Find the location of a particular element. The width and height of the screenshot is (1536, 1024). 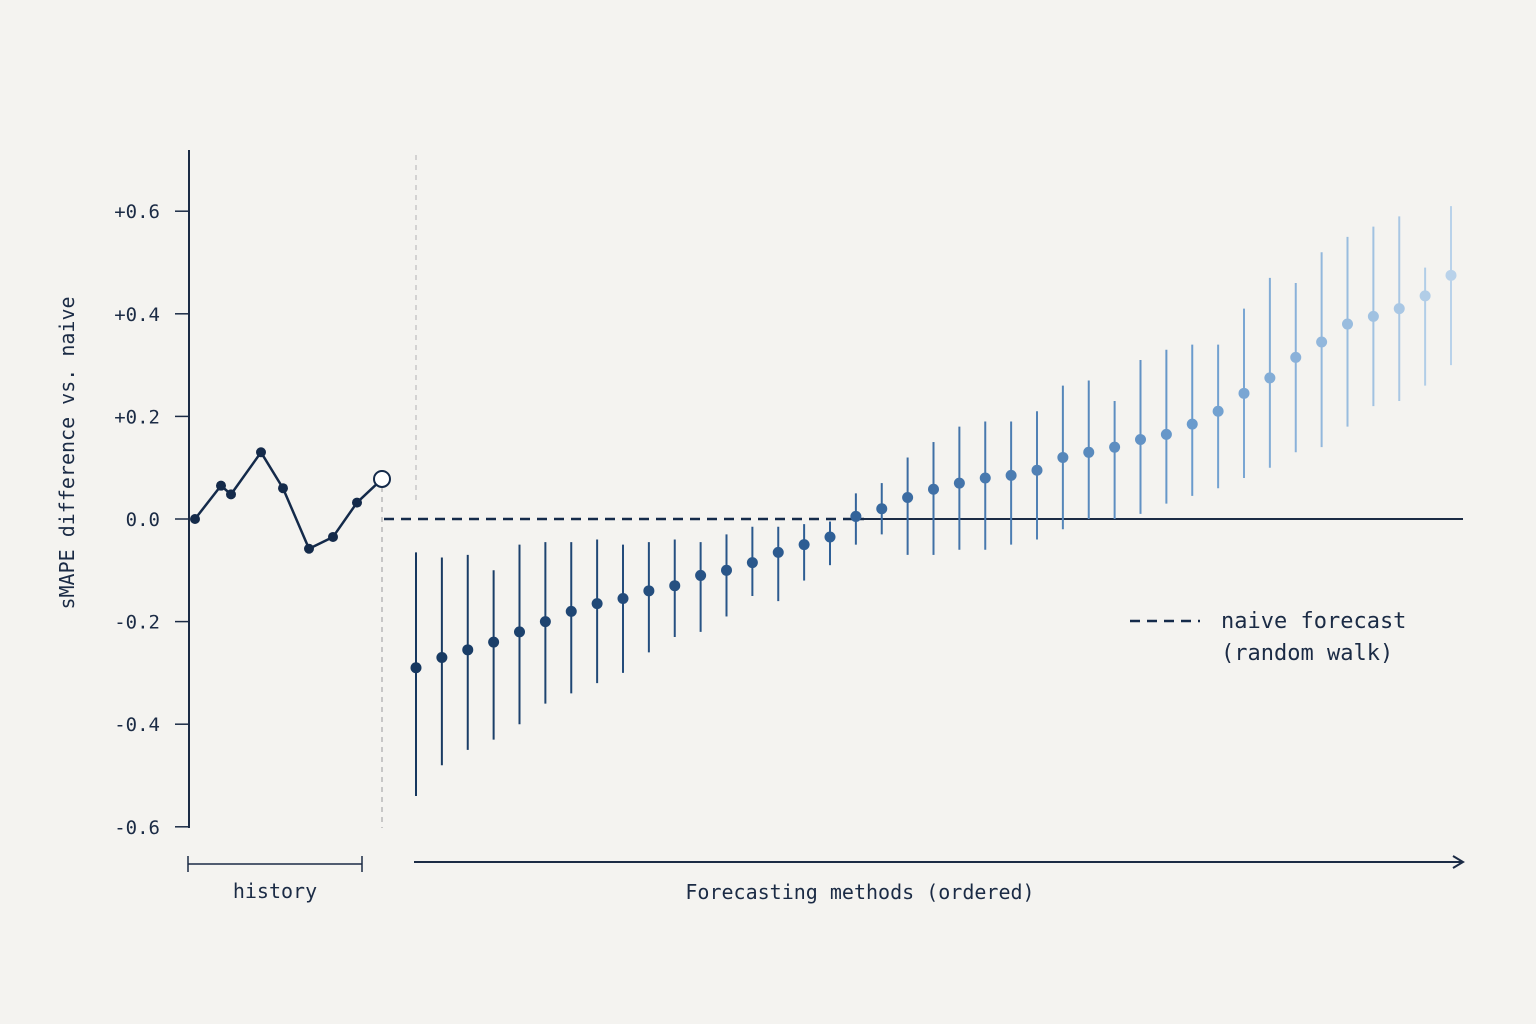

y-tick-label: +0.6 is located at coordinates (137, 212).